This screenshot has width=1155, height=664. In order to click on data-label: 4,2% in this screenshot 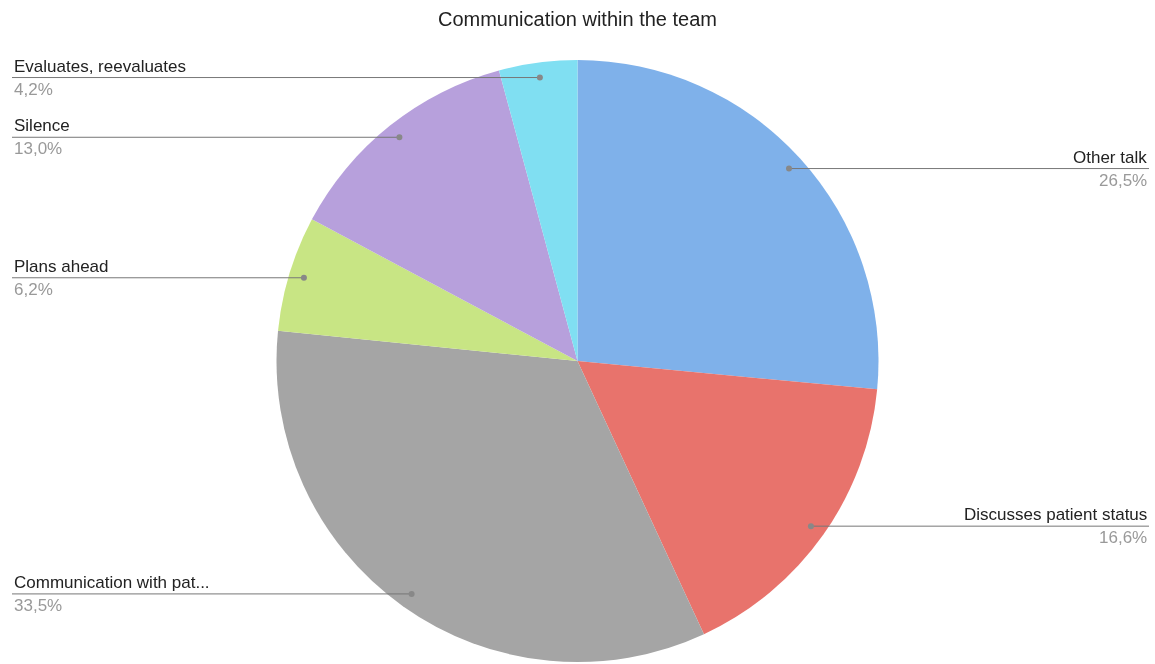, I will do `click(33, 89)`.